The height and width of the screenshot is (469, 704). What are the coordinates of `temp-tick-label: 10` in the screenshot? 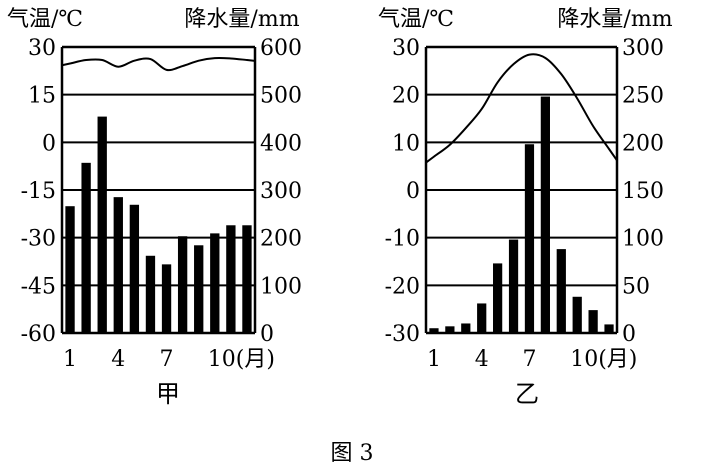 It's located at (406, 143).